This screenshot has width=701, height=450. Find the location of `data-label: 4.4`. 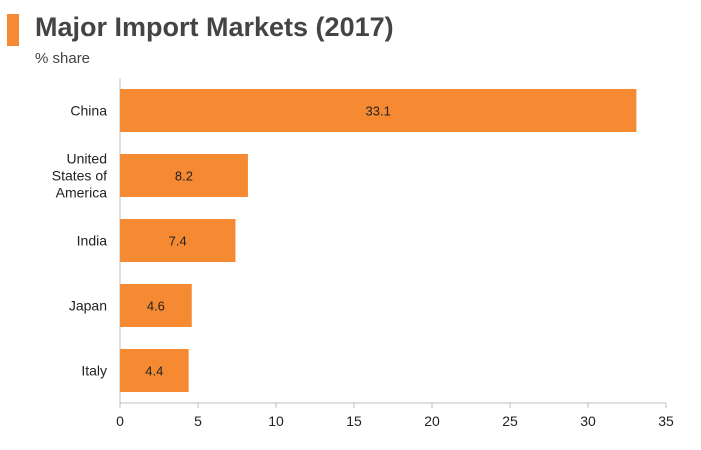

data-label: 4.4 is located at coordinates (154, 371).